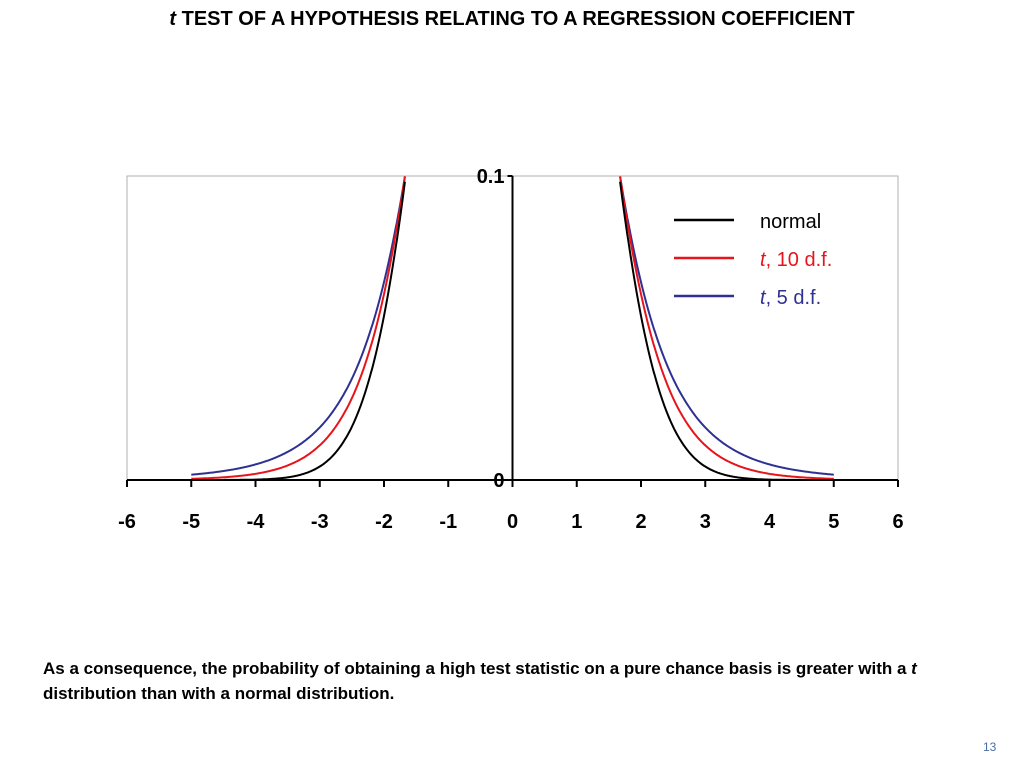 This screenshot has height=768, width=1024. I want to click on legend-label: t, 5 d.f., so click(790, 298).